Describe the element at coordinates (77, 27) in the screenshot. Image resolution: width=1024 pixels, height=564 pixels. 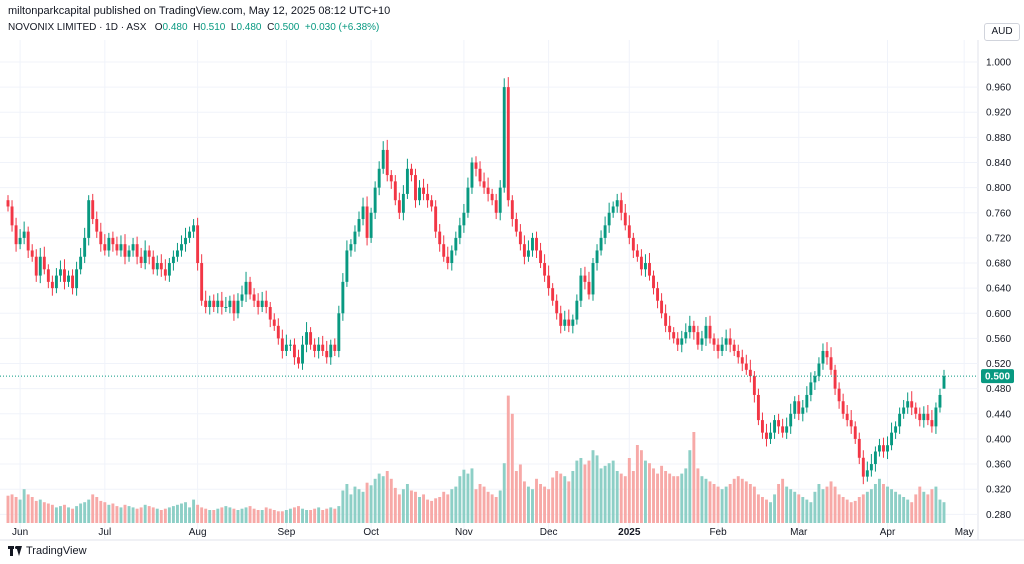
I see `symbol-name: NOVONIX LIMITED · 1D · ASX` at that location.